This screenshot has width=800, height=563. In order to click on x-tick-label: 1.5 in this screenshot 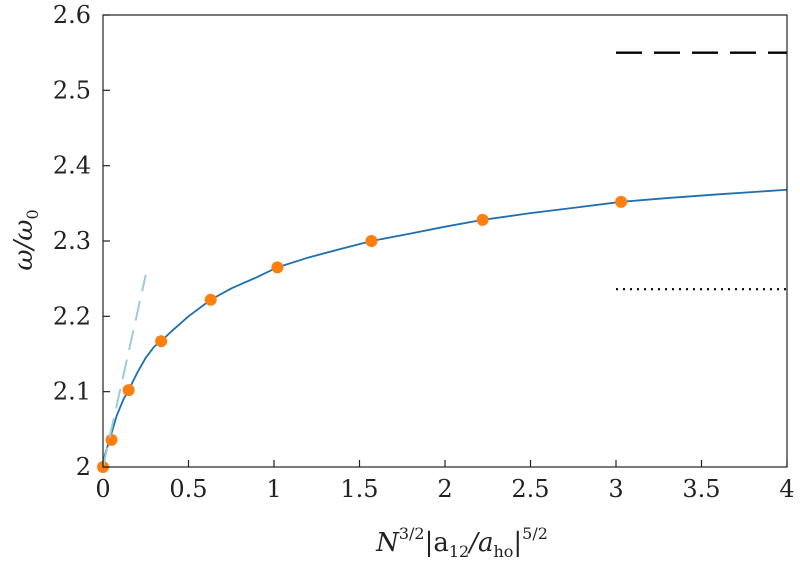, I will do `click(359, 489)`.